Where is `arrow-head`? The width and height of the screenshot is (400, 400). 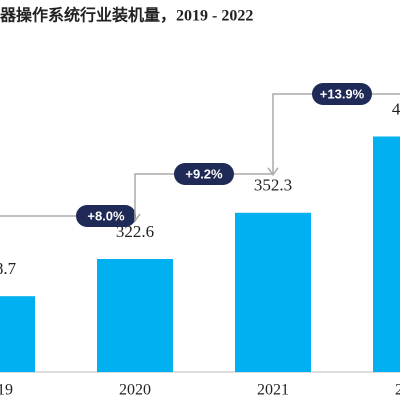 arrow-head is located at coordinates (273, 172).